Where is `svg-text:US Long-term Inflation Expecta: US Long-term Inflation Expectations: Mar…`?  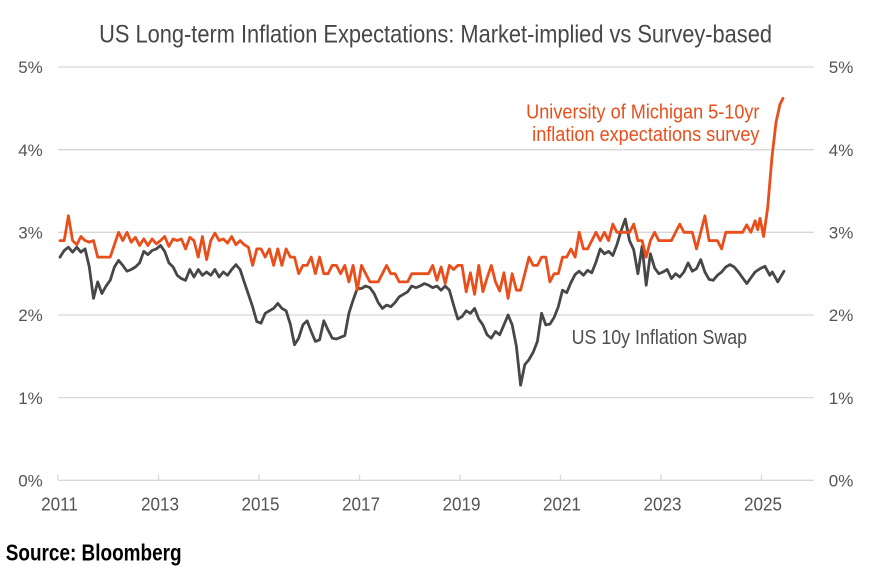
svg-text:US Long-term Inflation Expecta: US Long-term Inflation Expectations: Mar… is located at coordinates (435, 34).